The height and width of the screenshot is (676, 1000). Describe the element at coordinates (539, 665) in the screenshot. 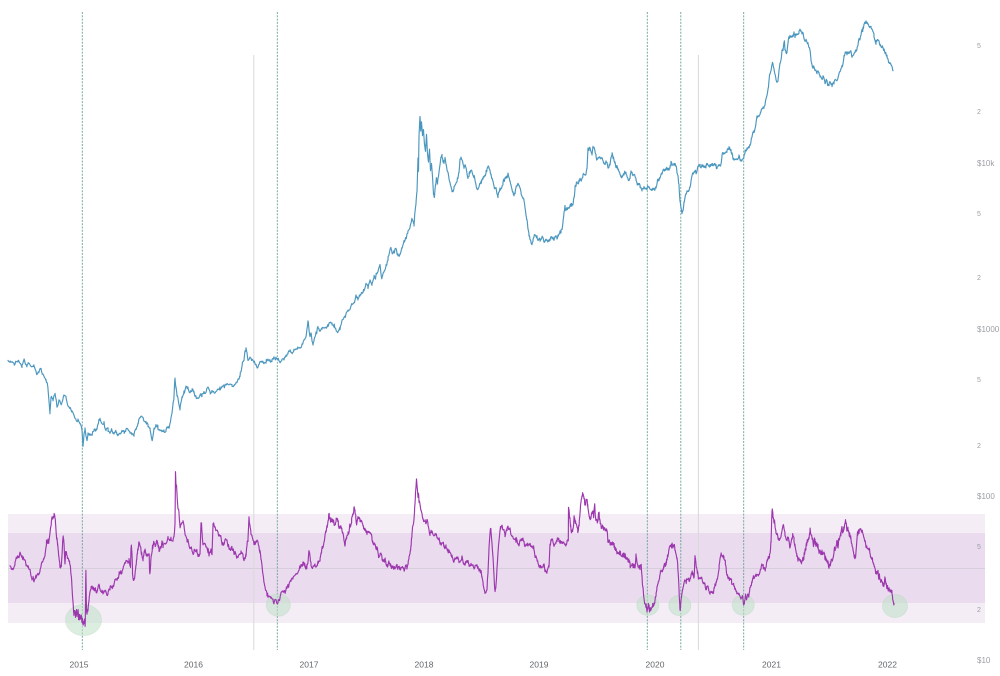

I see `svg-text: 2019` at that location.